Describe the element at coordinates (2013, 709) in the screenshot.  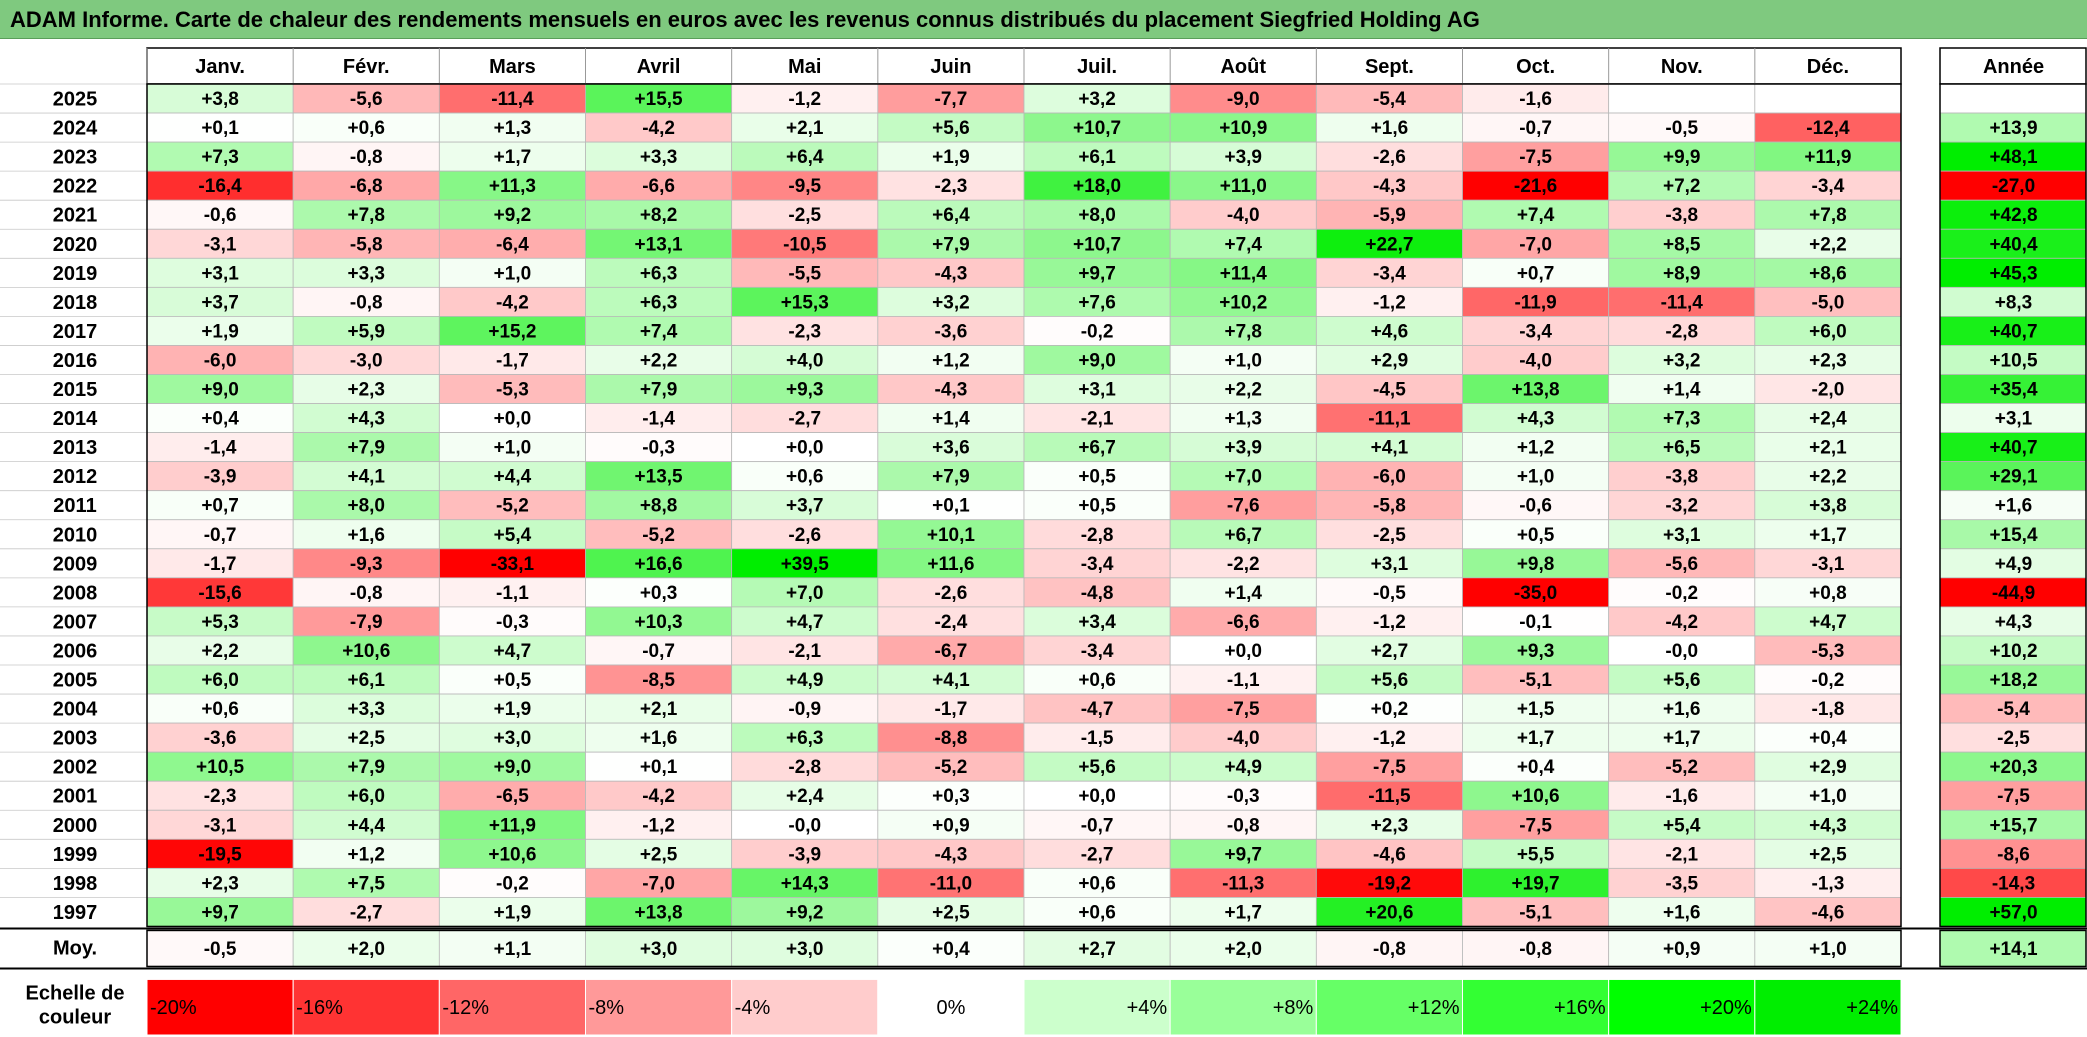
I see `annual-value: -5,4` at that location.